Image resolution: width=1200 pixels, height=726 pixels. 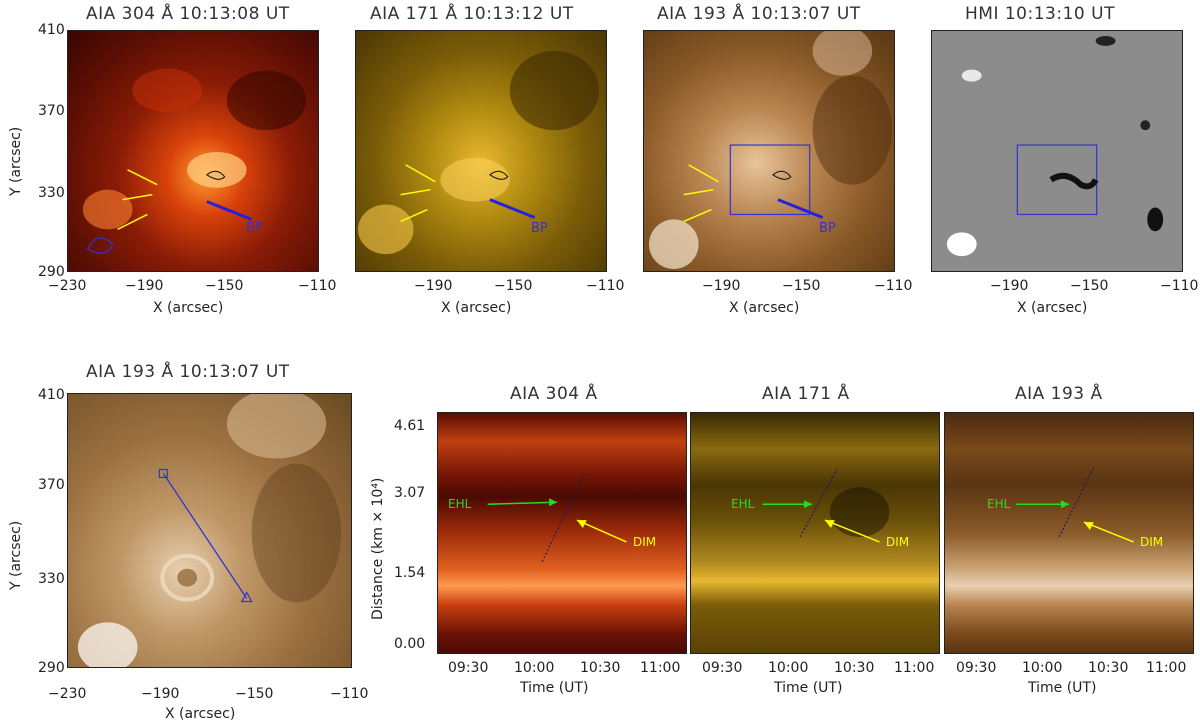 What do you see at coordinates (554, 394) in the screenshot?
I see `panel-title-ts304: AIA 304 Å` at bounding box center [554, 394].